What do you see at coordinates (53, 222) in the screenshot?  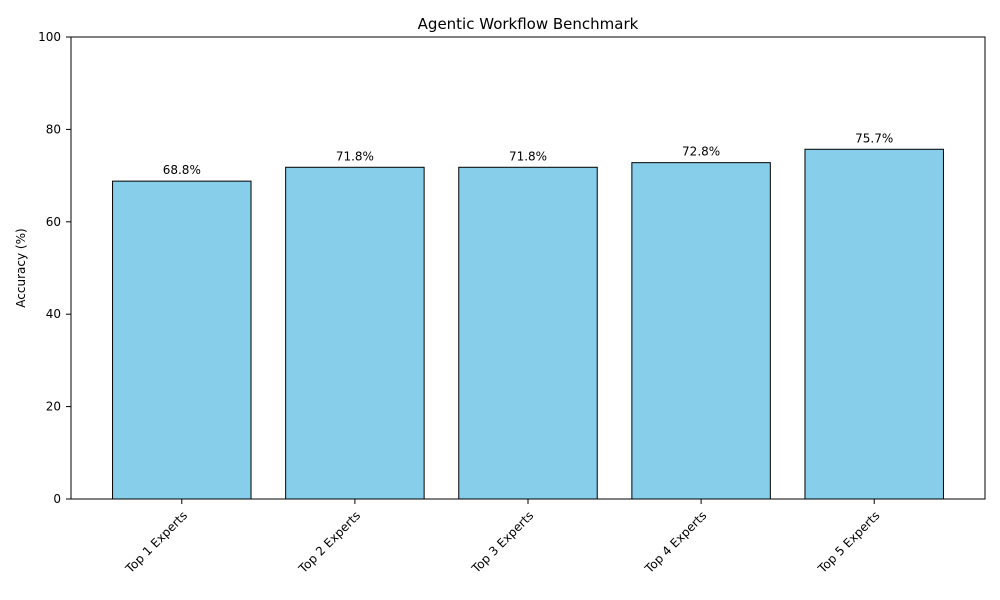 I see `y-tick-label: 60` at bounding box center [53, 222].